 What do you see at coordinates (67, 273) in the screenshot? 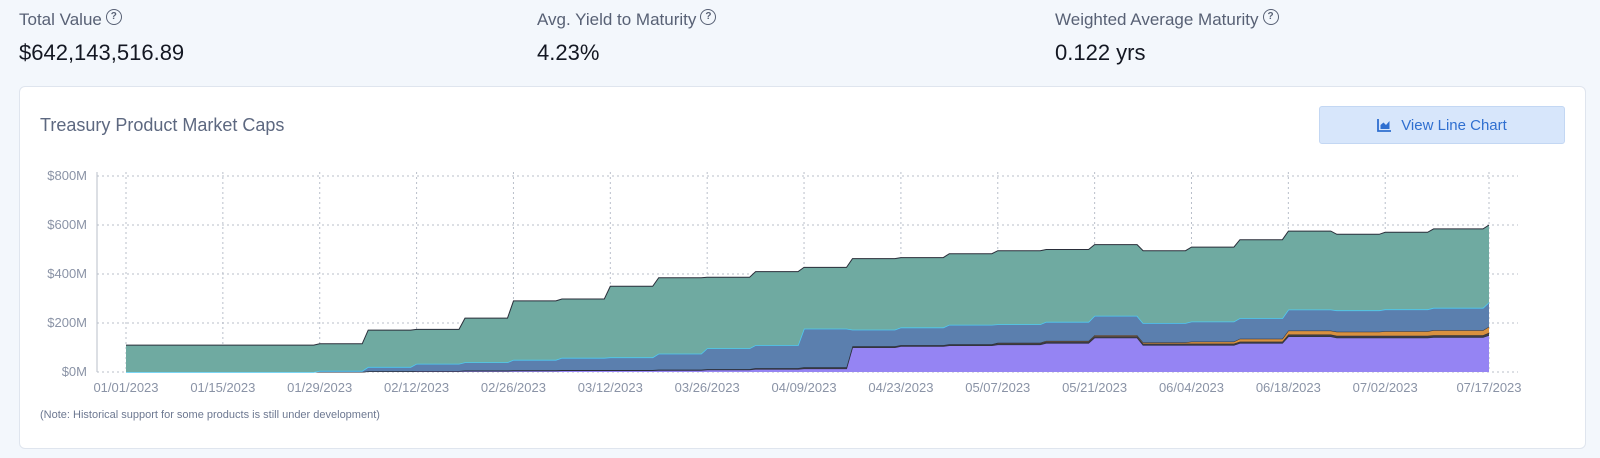
I see `y-tick-label: $400M` at bounding box center [67, 273].